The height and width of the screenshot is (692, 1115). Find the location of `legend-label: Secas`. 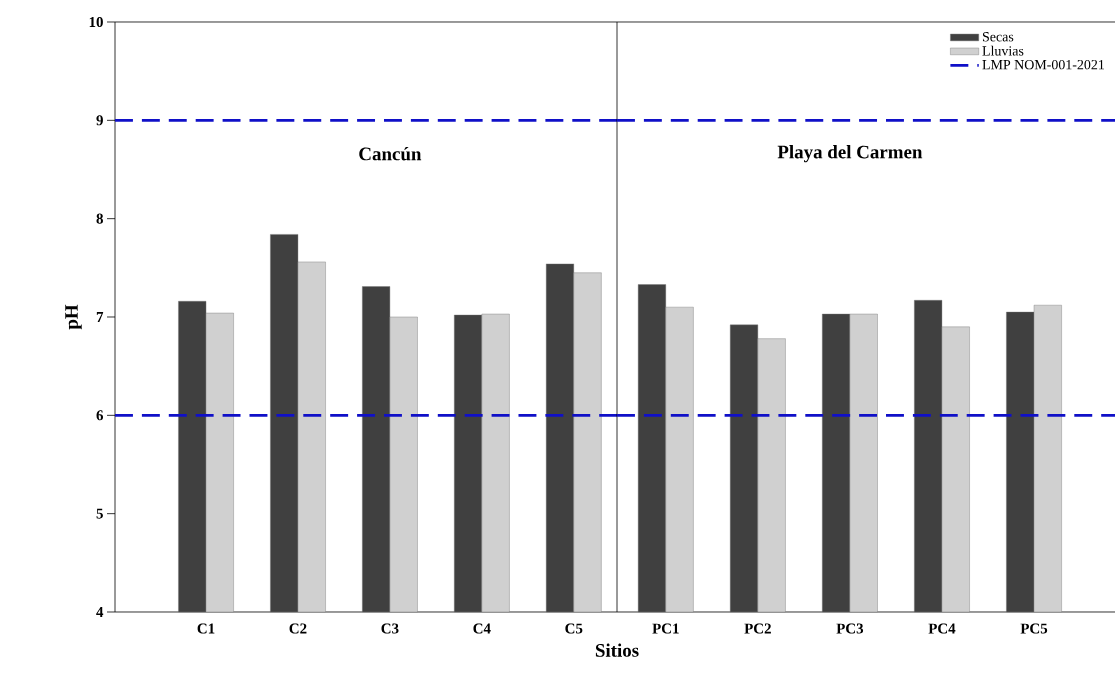

legend-label: Secas is located at coordinates (998, 37).